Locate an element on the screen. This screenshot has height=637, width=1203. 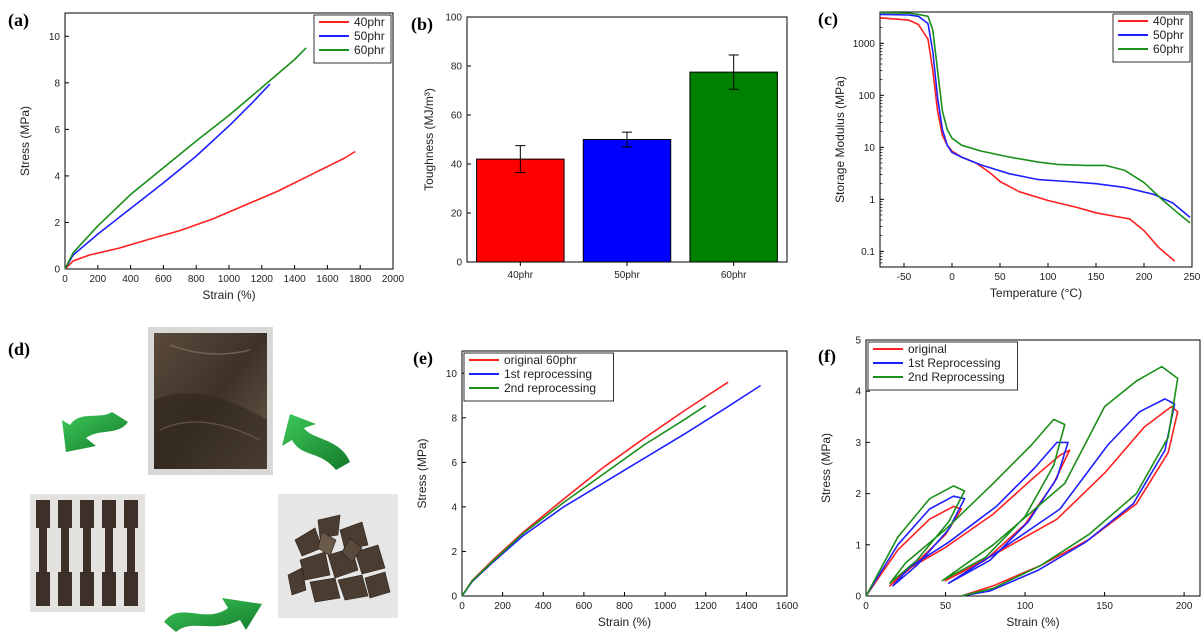
series-line-1st-Reprocessing is located at coordinates (1020, 497).